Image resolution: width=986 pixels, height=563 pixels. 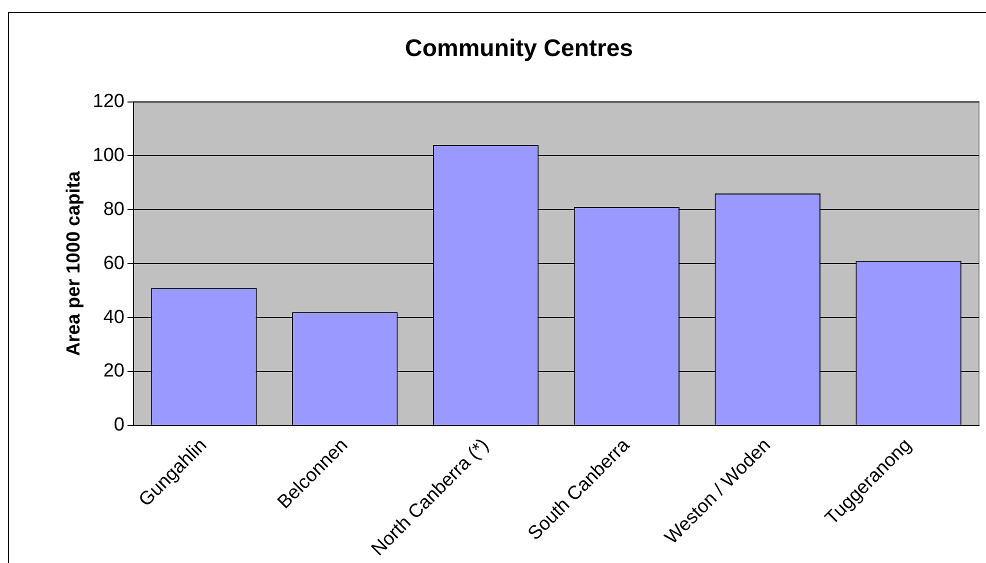 What do you see at coordinates (74, 263) in the screenshot?
I see `y-axis-title: Area per 1000 capita` at bounding box center [74, 263].